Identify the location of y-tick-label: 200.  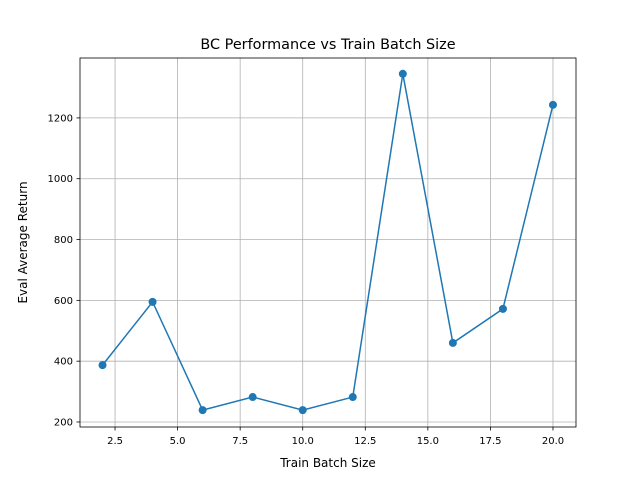
(63, 422).